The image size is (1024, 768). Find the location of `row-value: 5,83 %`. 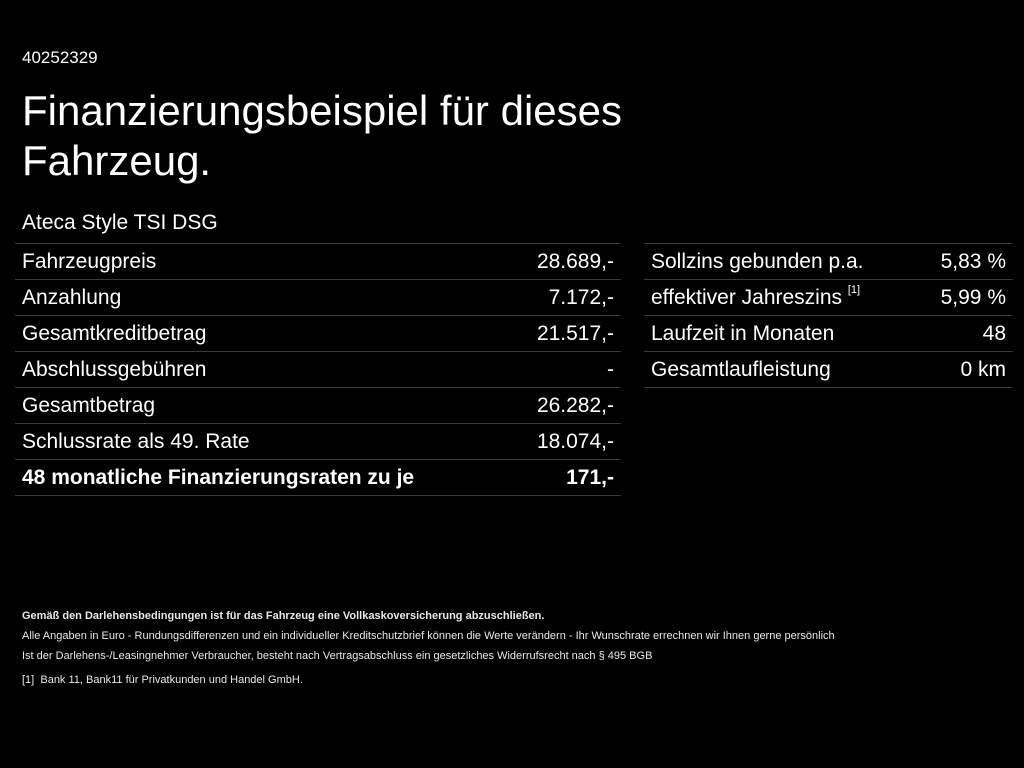

row-value: 5,83 % is located at coordinates (965, 261).